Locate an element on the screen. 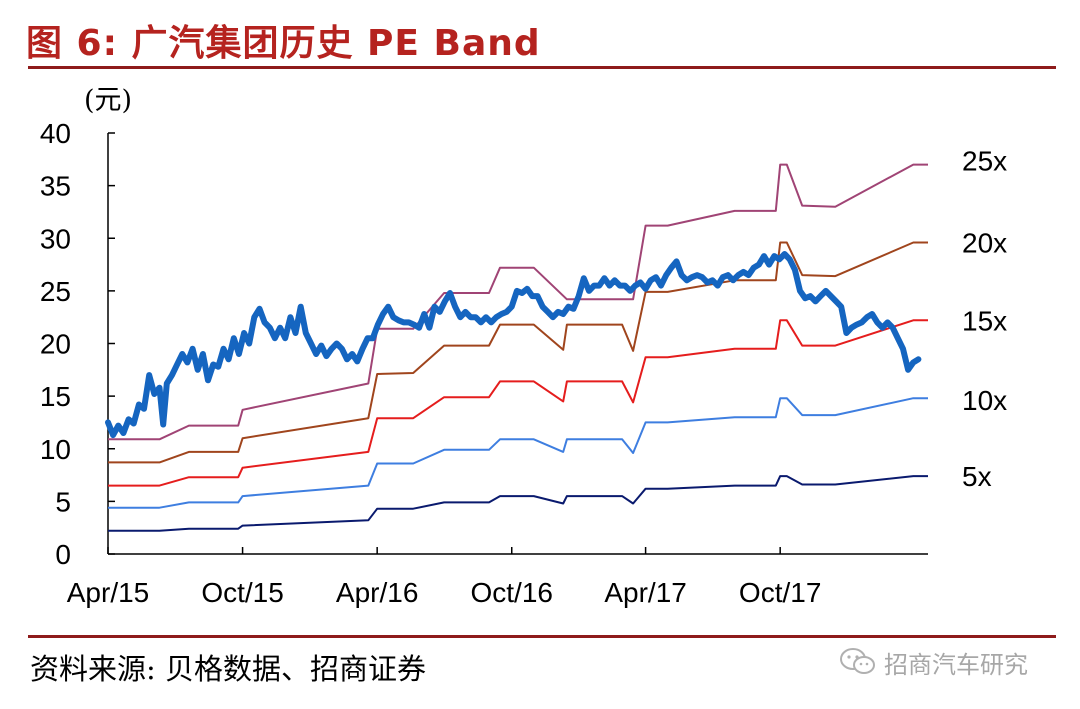 This screenshot has height=709, width=1080. y-unit-label: (元) is located at coordinates (108, 100).